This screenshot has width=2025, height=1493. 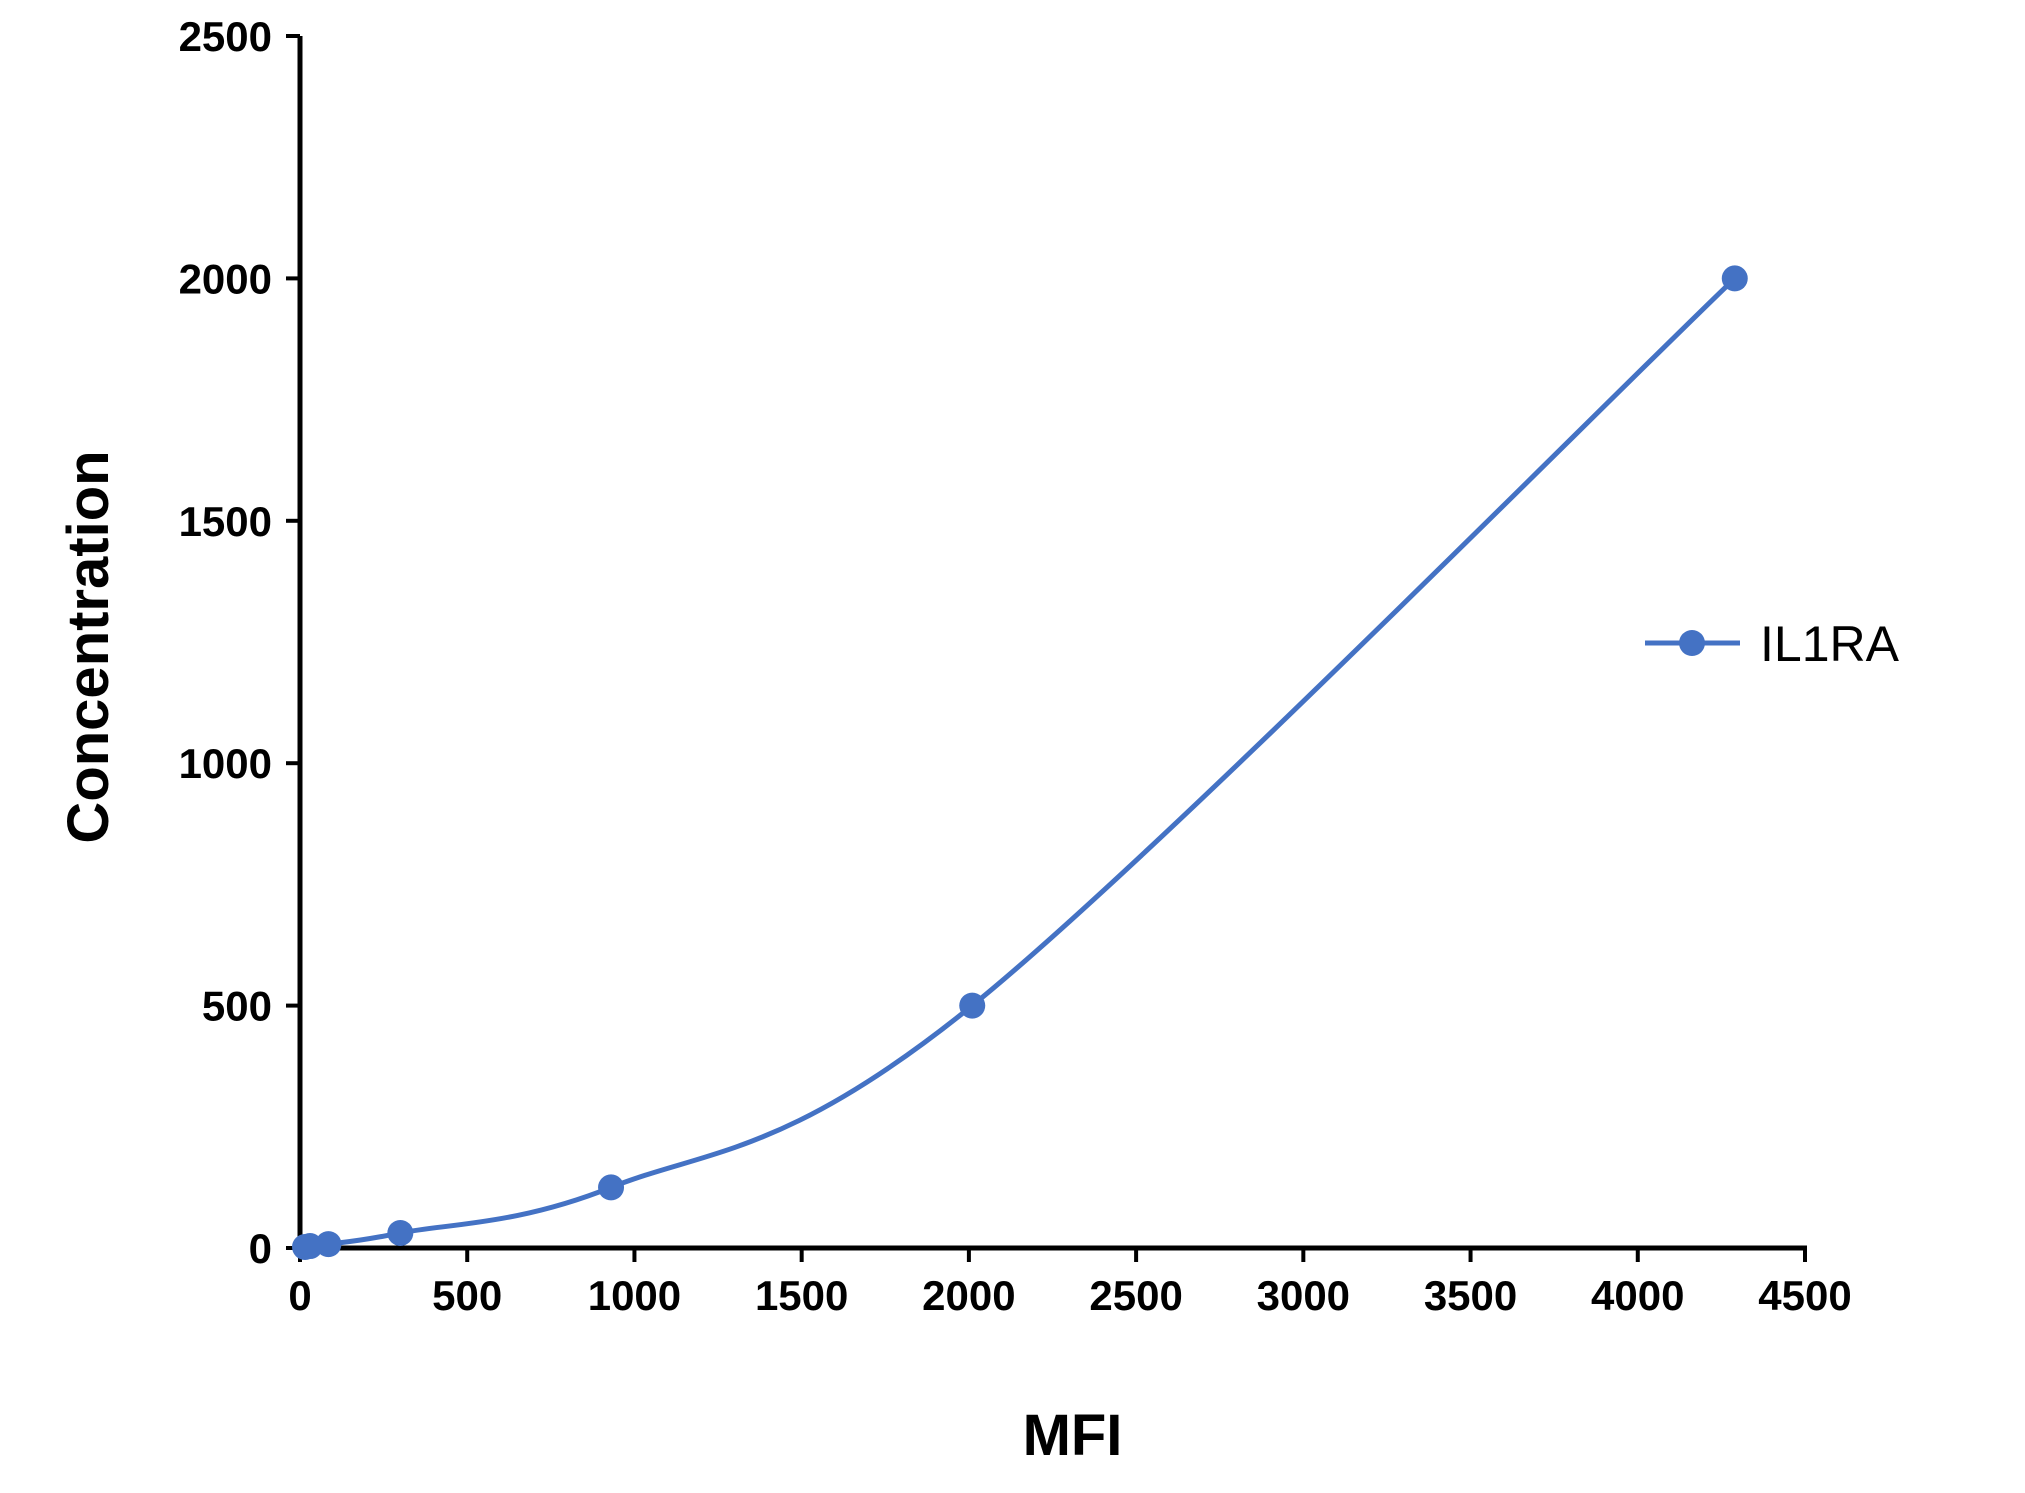 What do you see at coordinates (237, 1006) in the screenshot?
I see `y-tick-label: 500` at bounding box center [237, 1006].